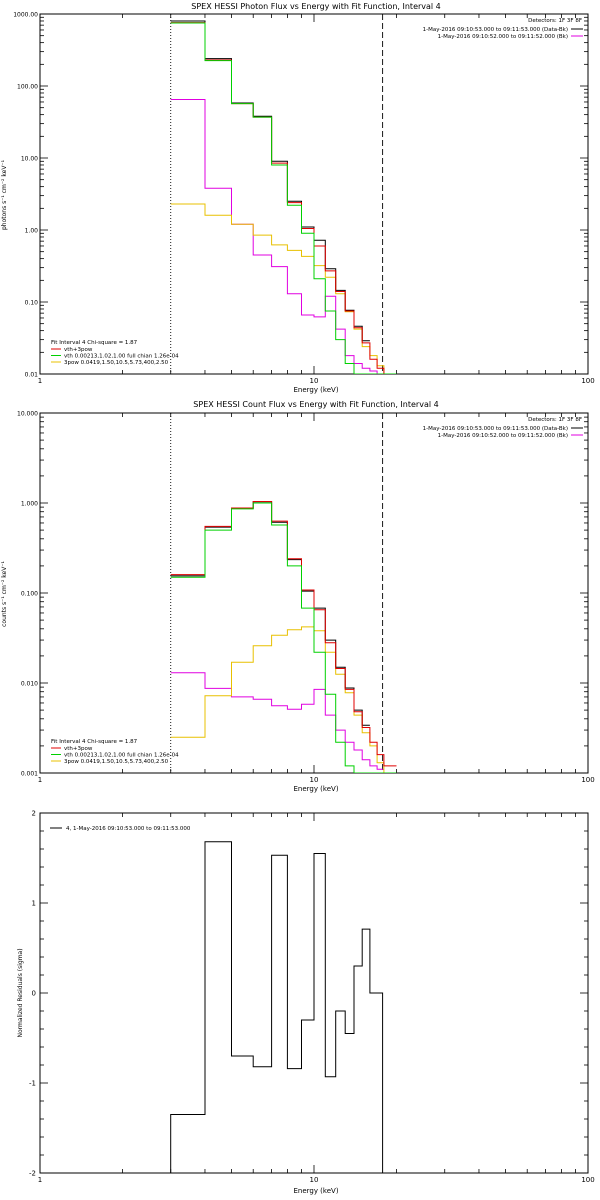 The image size is (600, 1200). What do you see at coordinates (27, 87) in the screenshot?
I see `photon-flux-y-tick-label: 100.00` at bounding box center [27, 87].